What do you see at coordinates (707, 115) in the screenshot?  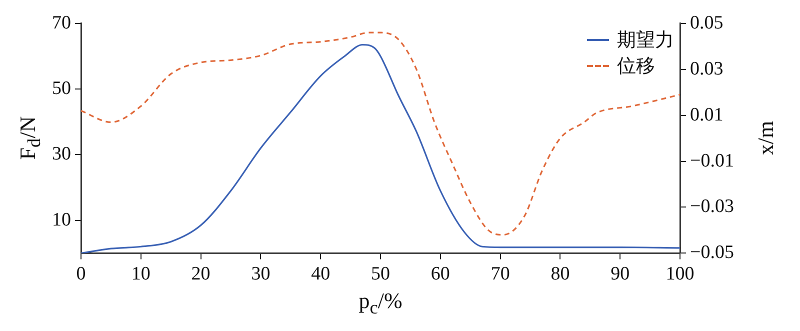 I see `y2-tick-label: 0.01` at bounding box center [707, 115].